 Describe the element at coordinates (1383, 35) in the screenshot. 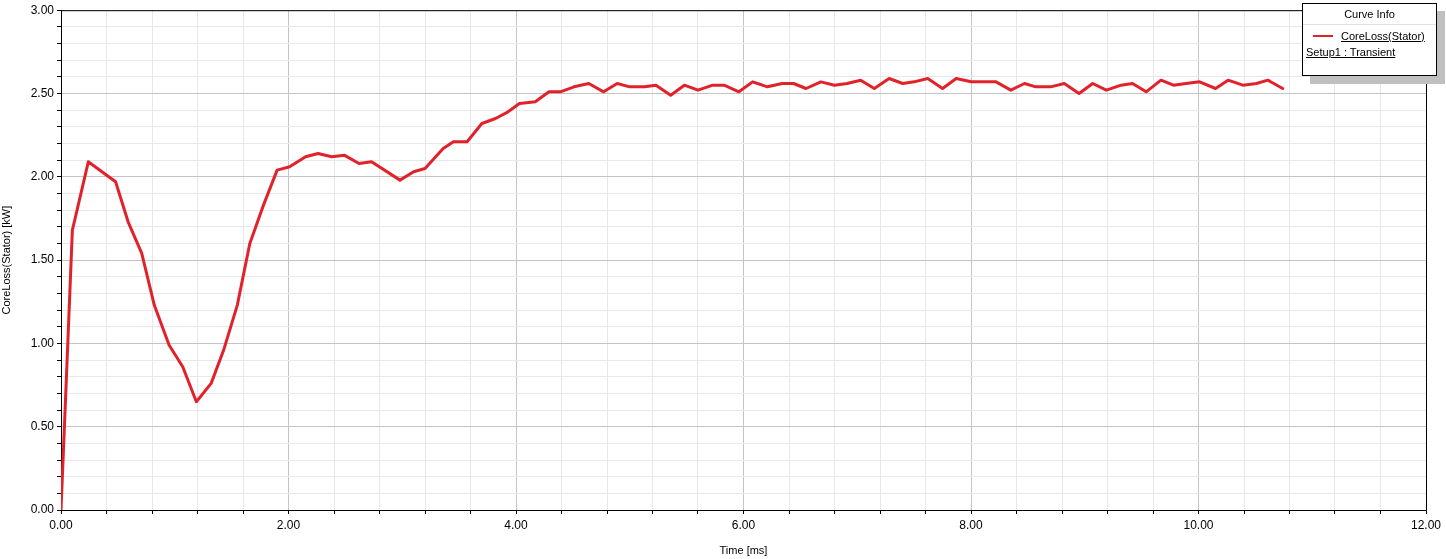

I see `legend-label: CoreLoss(Stator)` at that location.